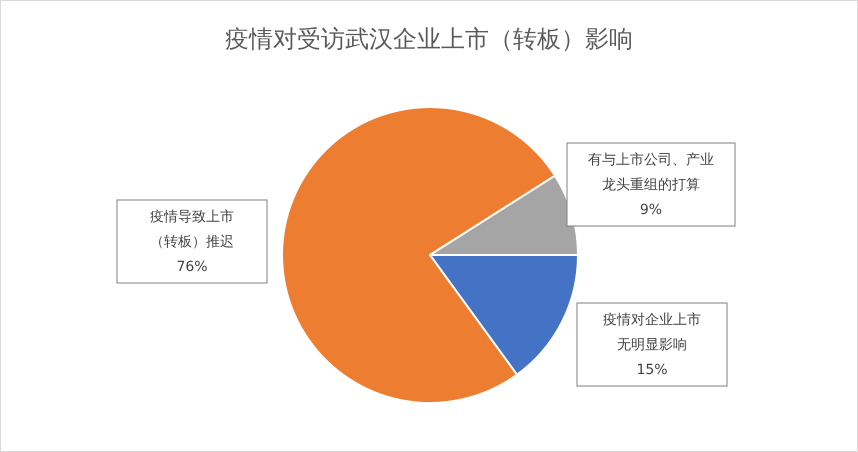 This screenshot has width=858, height=452. I want to click on slice-label: 疫情对企业上市无明显影响, so click(652, 332).